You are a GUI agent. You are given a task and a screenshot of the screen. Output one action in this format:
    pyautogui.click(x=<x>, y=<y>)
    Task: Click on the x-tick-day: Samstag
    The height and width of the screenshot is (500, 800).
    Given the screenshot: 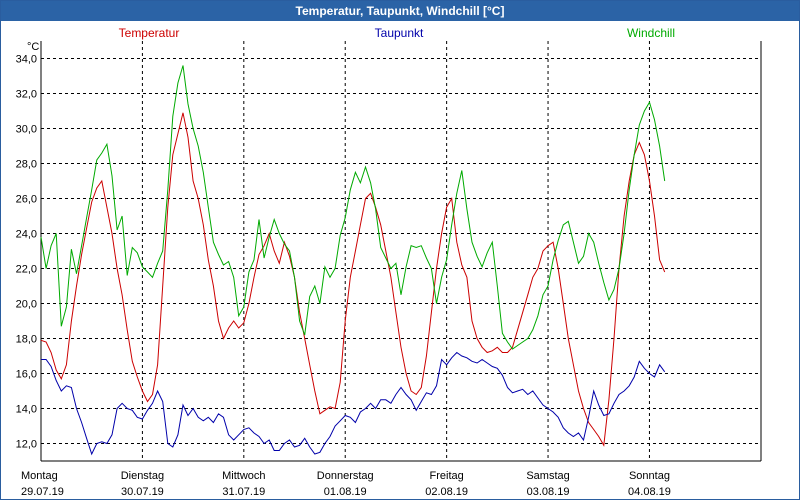 What is the action you would take?
    pyautogui.click(x=547, y=476)
    